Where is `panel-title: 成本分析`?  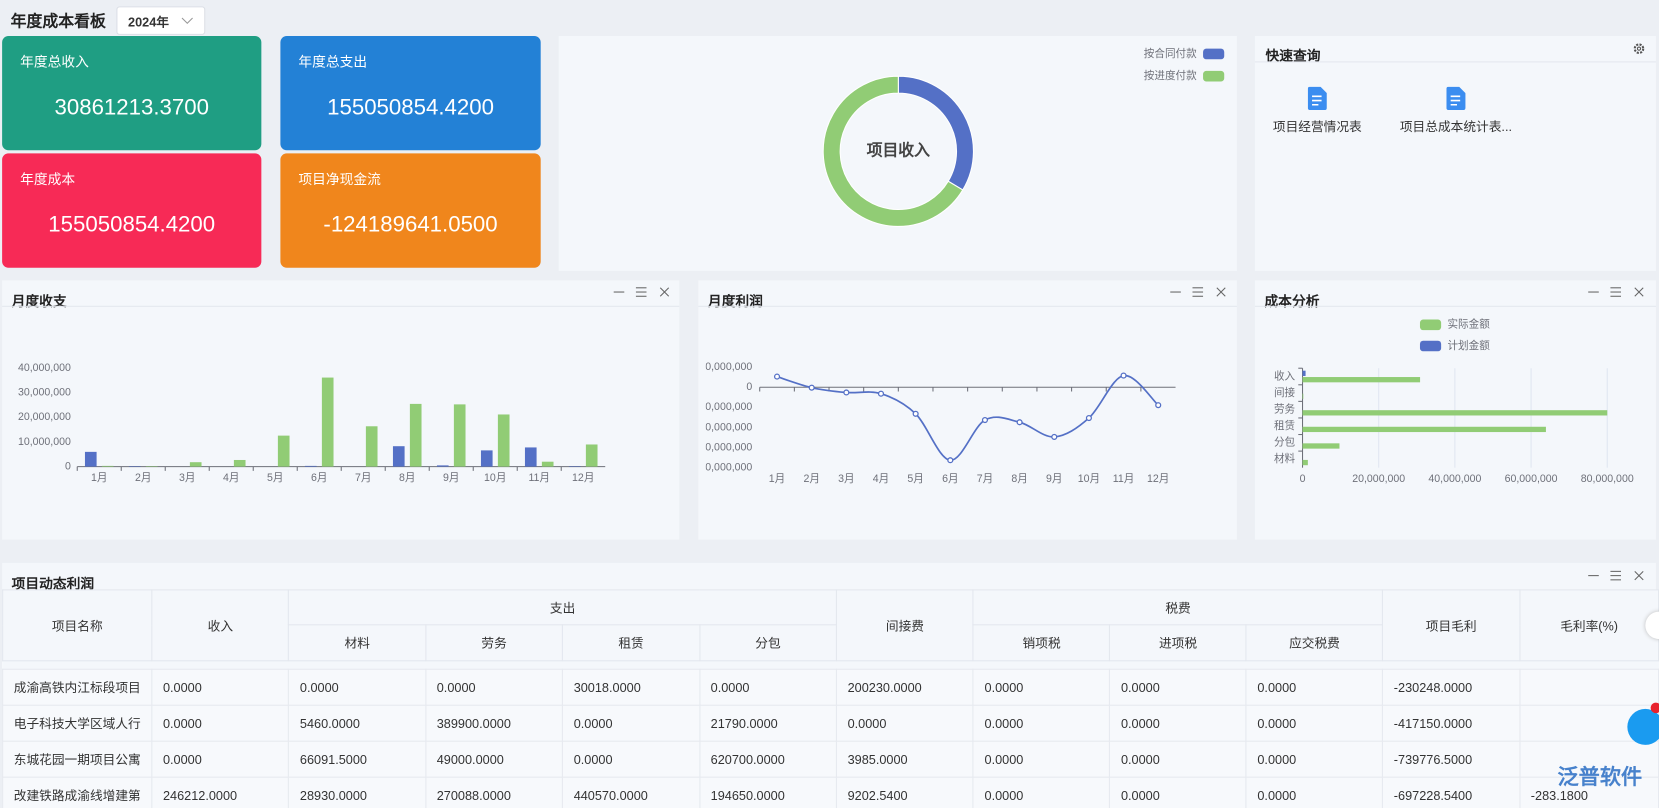 panel-title: 成本分析 is located at coordinates (1292, 301).